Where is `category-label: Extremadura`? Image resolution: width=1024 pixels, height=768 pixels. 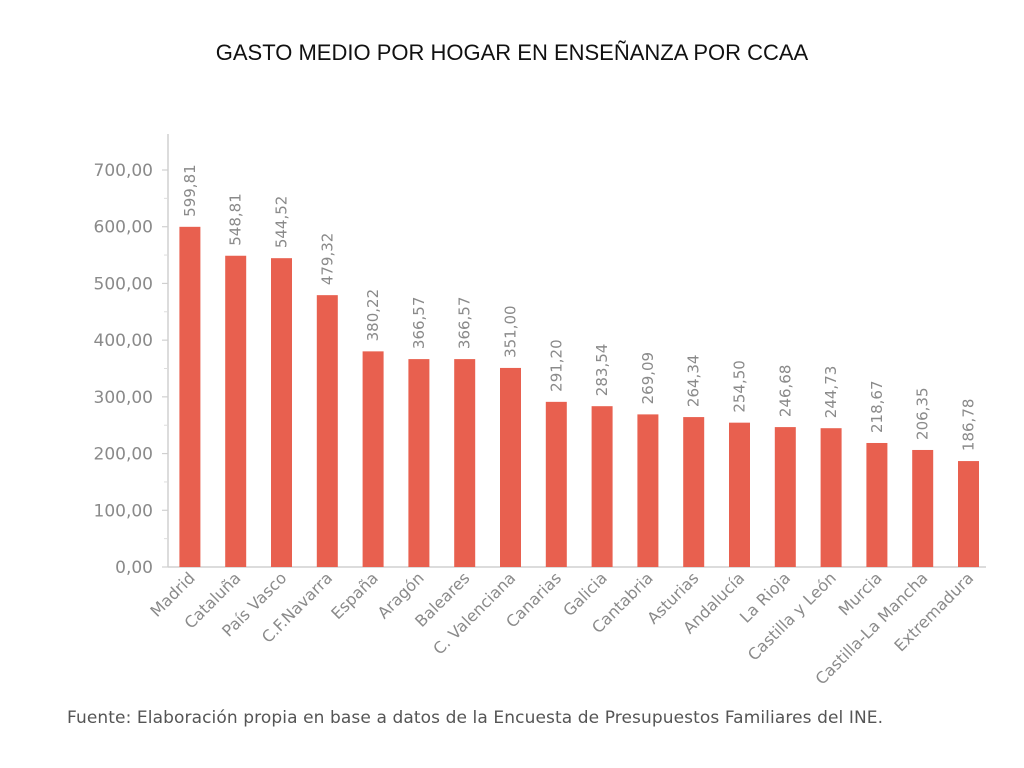
category-label: Extremadura is located at coordinates (933, 611).